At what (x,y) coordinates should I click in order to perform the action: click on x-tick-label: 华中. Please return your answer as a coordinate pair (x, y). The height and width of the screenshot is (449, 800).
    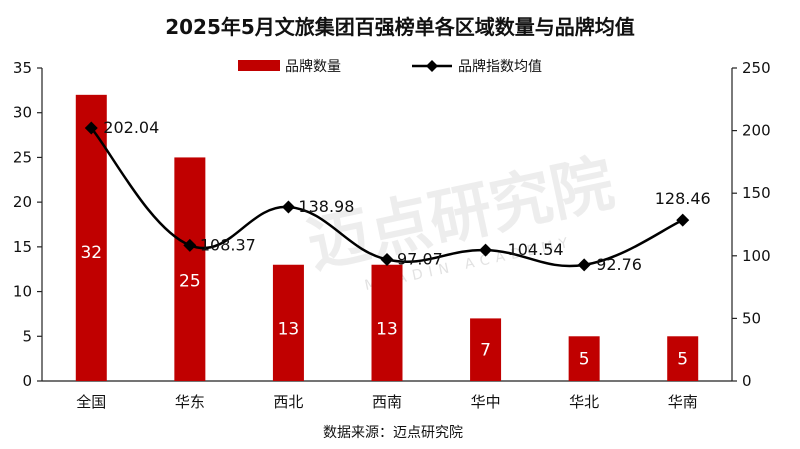
    Looking at the image, I should click on (486, 402).